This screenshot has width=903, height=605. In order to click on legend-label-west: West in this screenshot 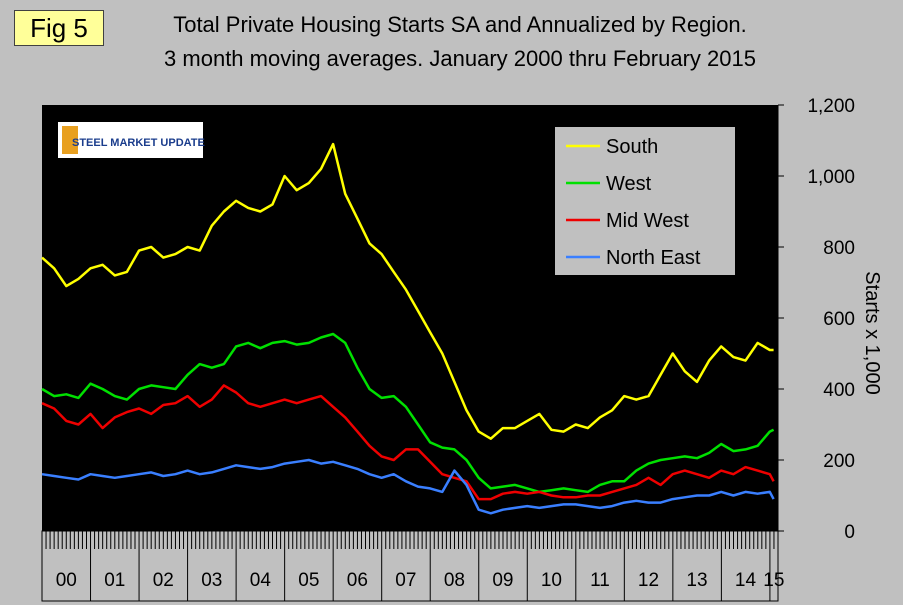, I will do `click(629, 184)`.